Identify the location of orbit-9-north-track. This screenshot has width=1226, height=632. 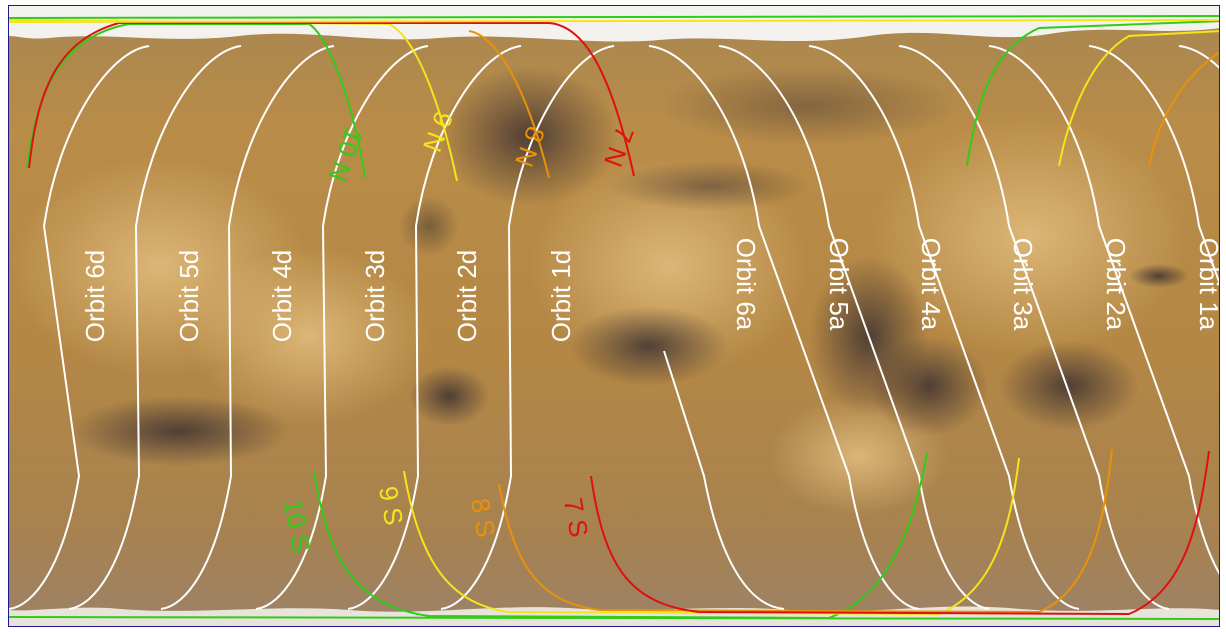
(233, 100).